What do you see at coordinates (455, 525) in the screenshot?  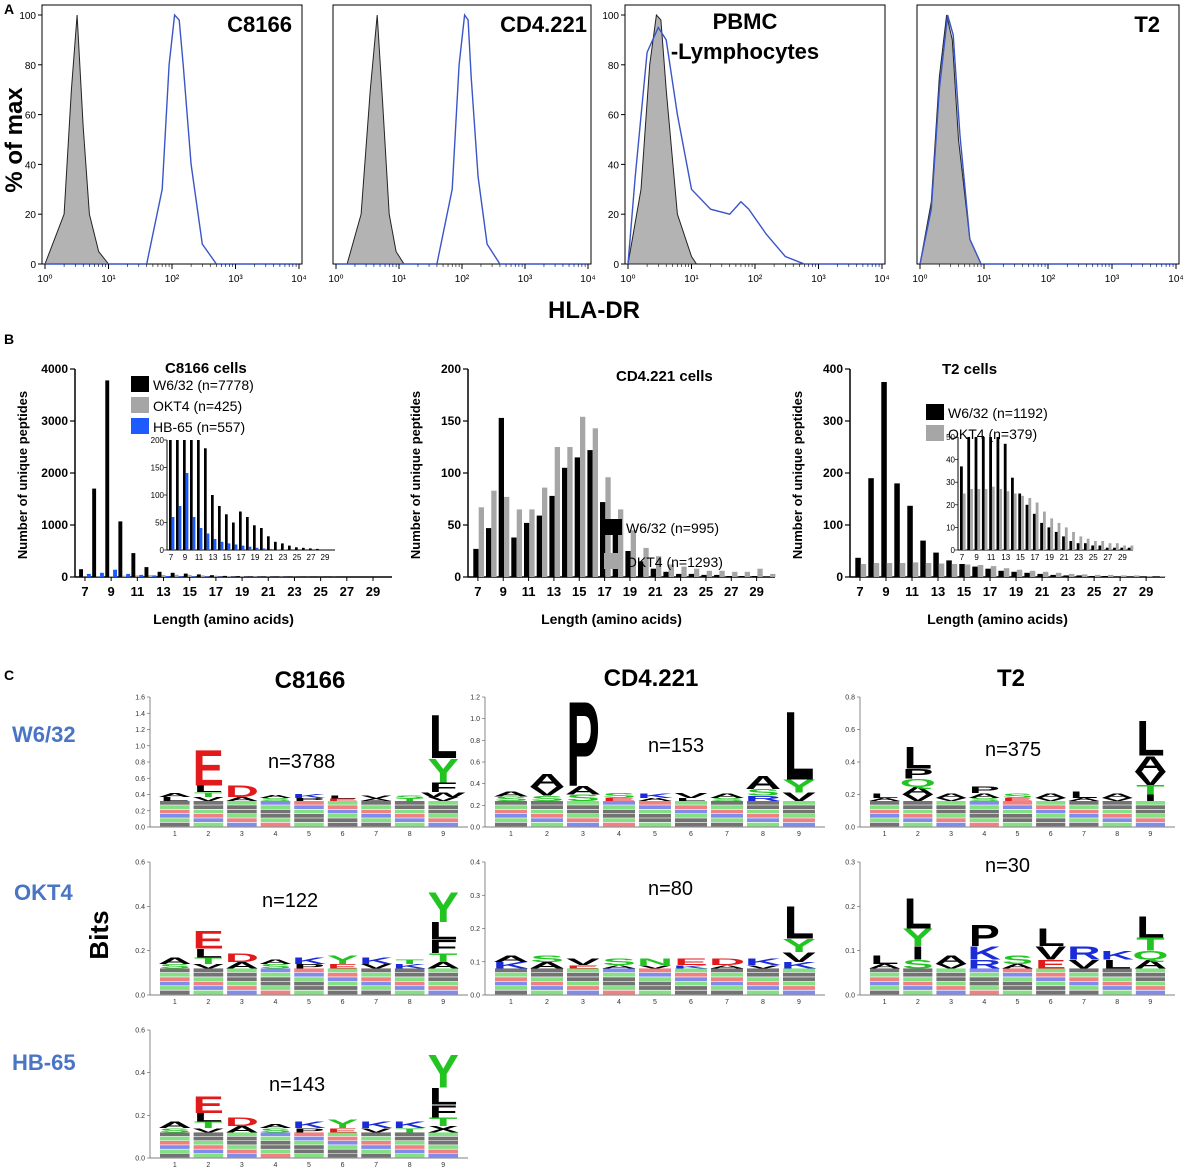 I see `y-tick-label: 50` at bounding box center [455, 525].